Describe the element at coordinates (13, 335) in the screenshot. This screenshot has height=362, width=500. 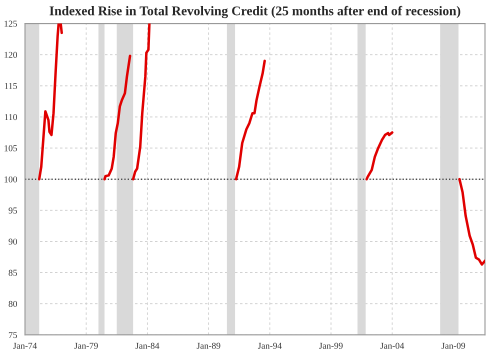
I see `y-tick-label: 75` at that location.